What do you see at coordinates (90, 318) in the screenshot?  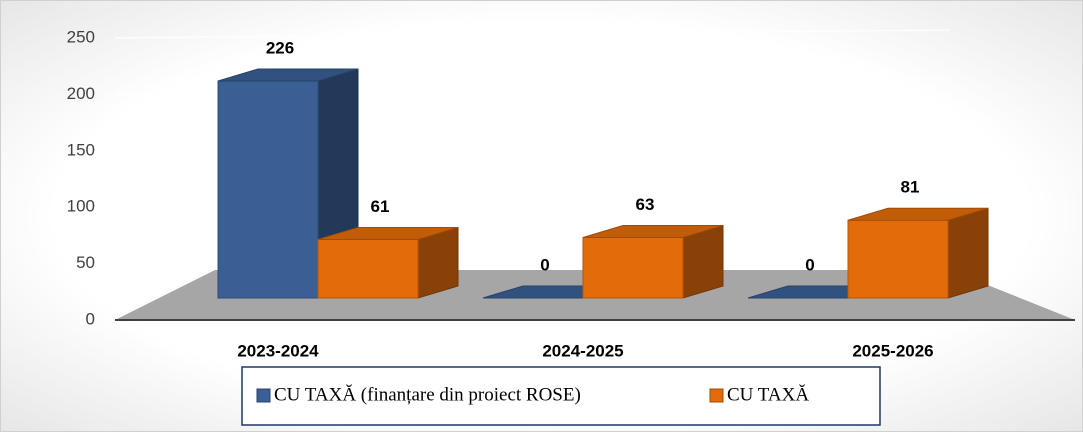 I see `y-tick-label: 0` at bounding box center [90, 318].